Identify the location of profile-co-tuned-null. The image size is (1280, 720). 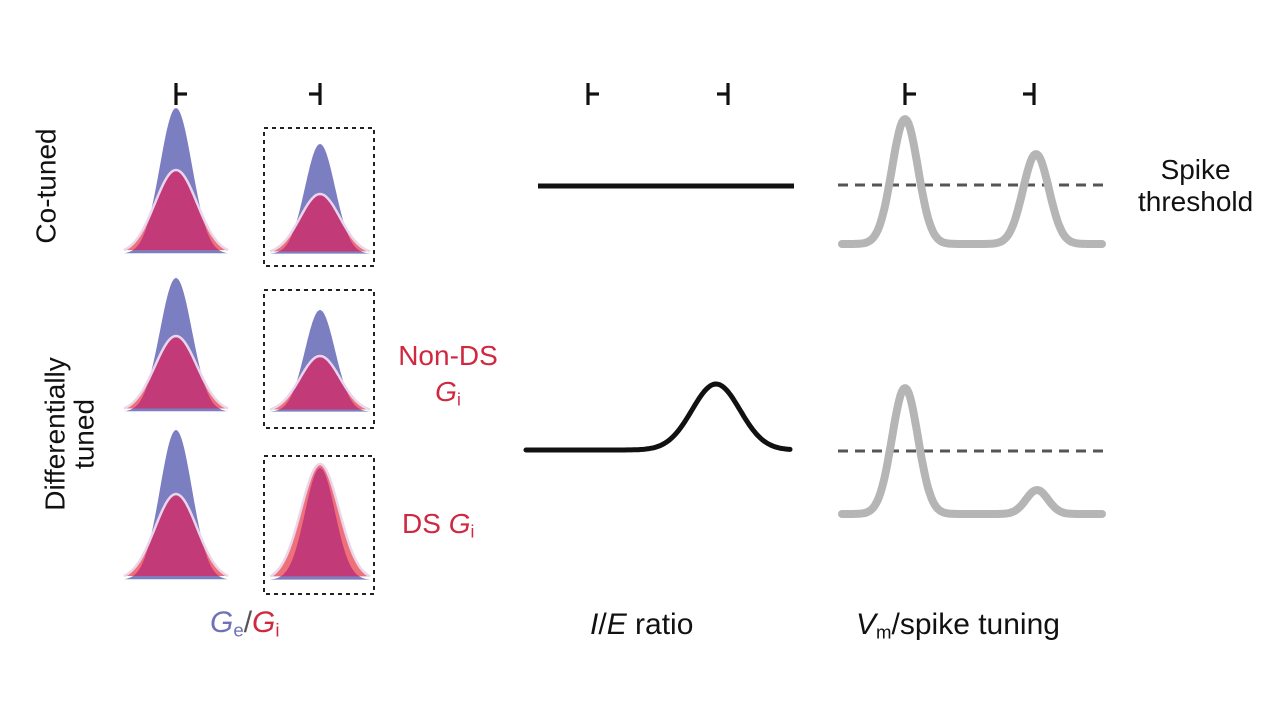
(320, 199).